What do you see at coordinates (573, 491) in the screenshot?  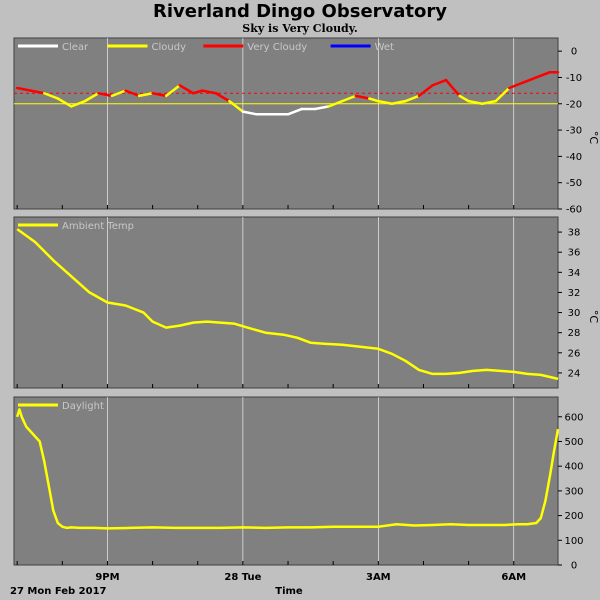 I see `y-tick-label: 300` at bounding box center [573, 491].